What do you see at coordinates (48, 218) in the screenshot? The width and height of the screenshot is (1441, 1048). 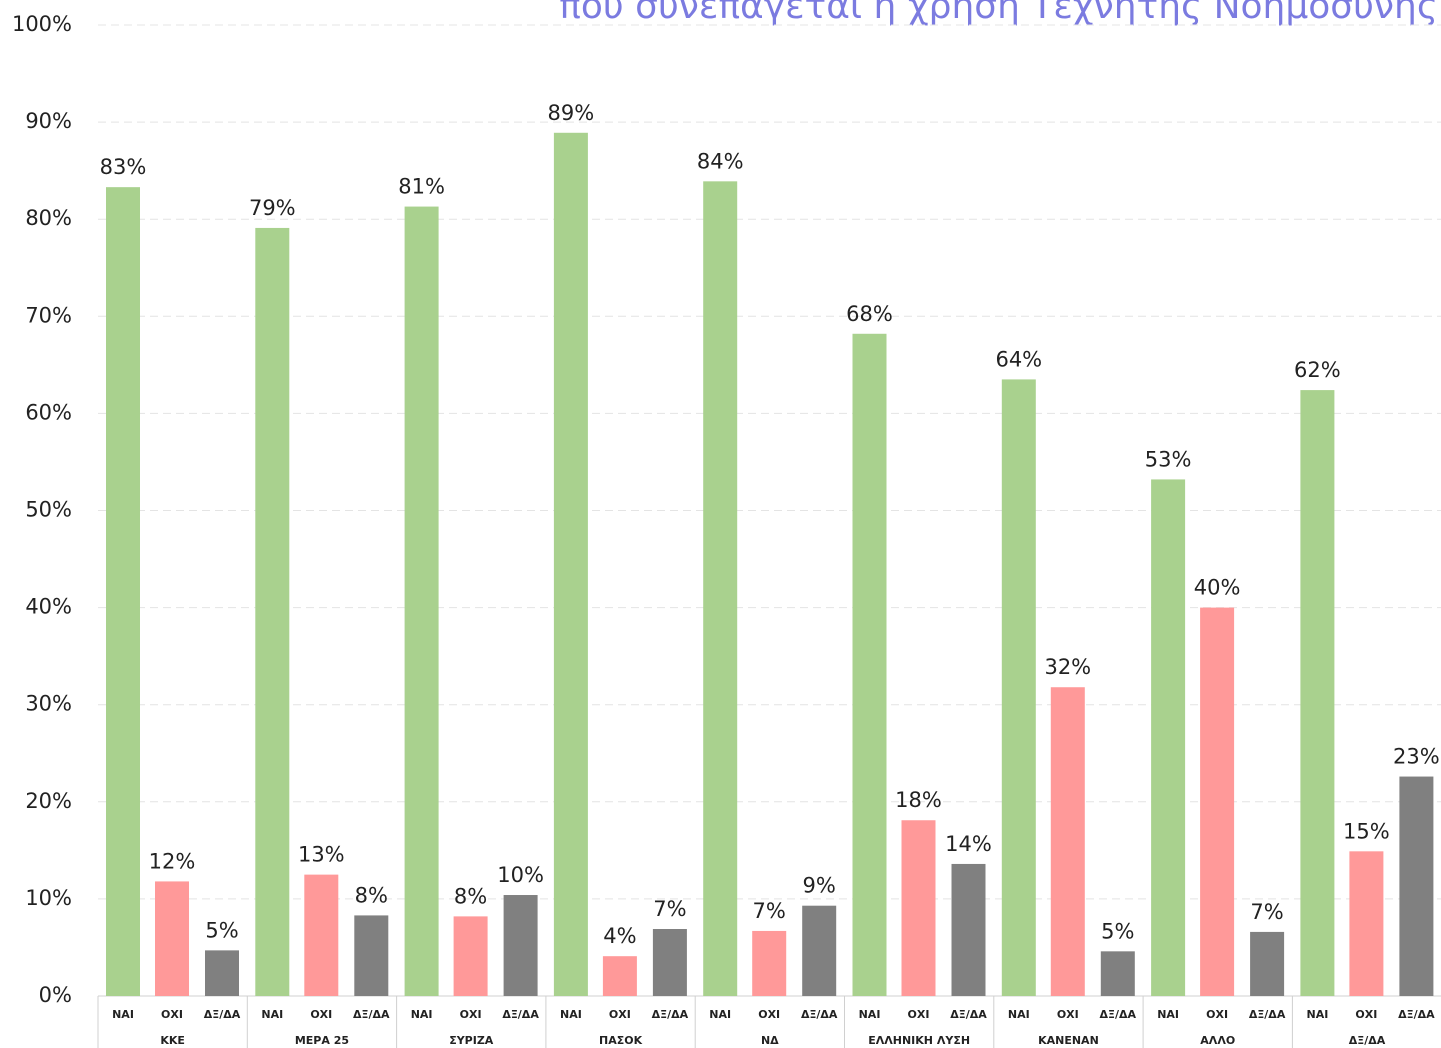 I see `y-tick-label: 80%` at bounding box center [48, 218].